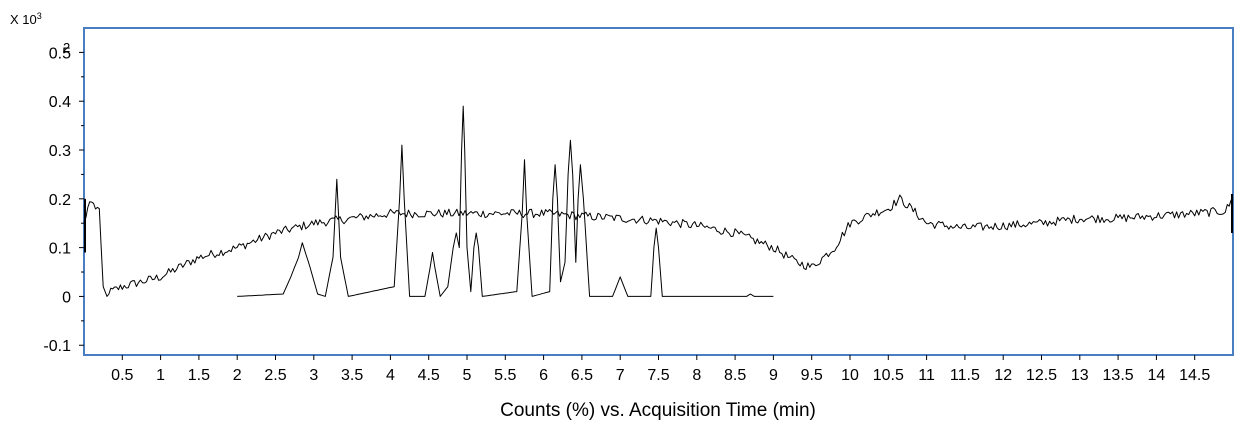 This screenshot has width=1234, height=423. What do you see at coordinates (57, 346) in the screenshot?
I see `y-tick-label: -0.1` at bounding box center [57, 346].